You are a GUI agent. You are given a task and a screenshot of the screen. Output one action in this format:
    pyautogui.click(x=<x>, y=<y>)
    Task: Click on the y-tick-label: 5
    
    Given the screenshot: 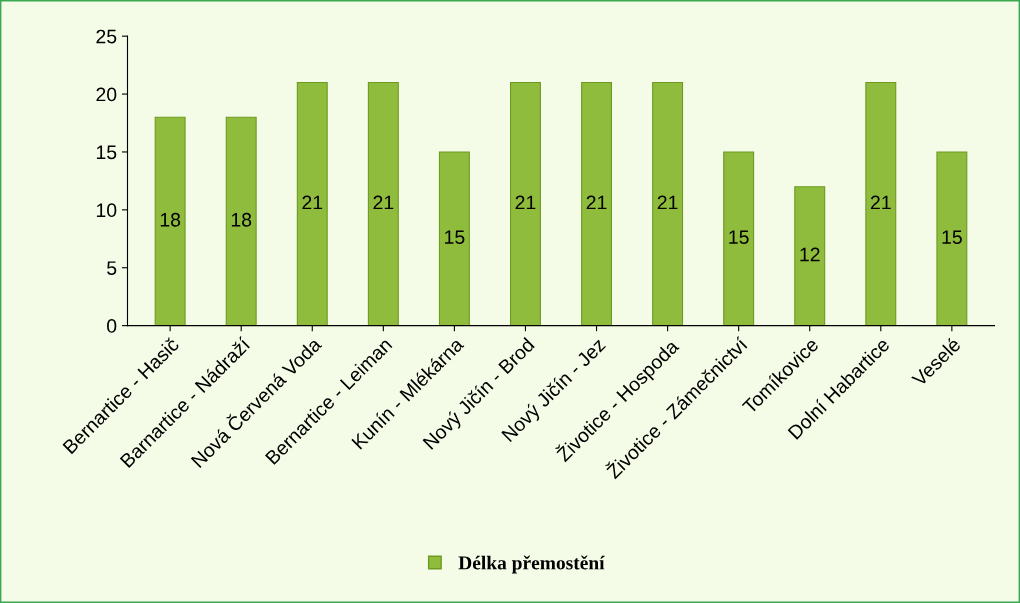 What is the action you would take?
    pyautogui.click(x=112, y=268)
    